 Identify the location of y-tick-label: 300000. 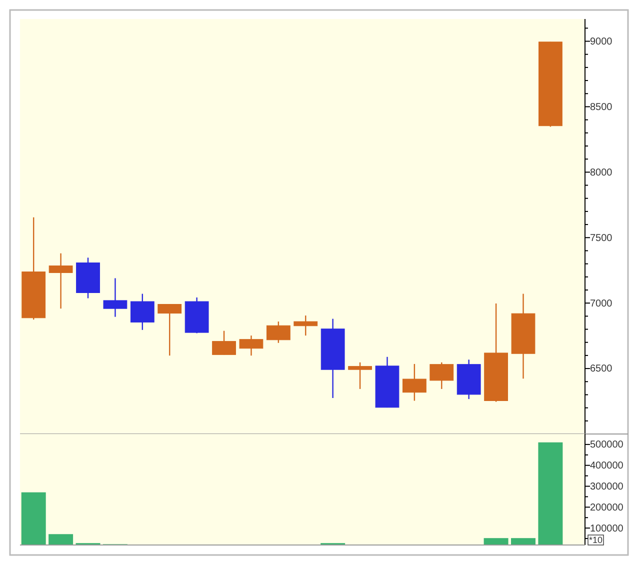
(607, 486).